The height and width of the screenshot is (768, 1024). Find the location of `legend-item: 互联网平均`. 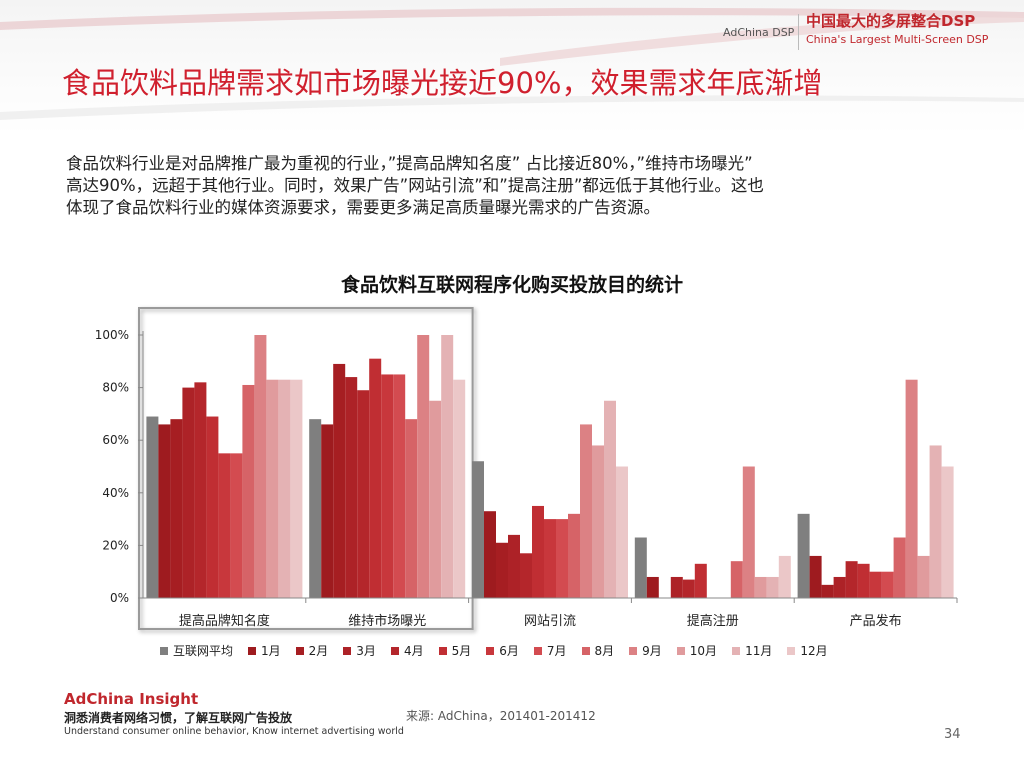

legend-item: 互联网平均 is located at coordinates (196, 650).